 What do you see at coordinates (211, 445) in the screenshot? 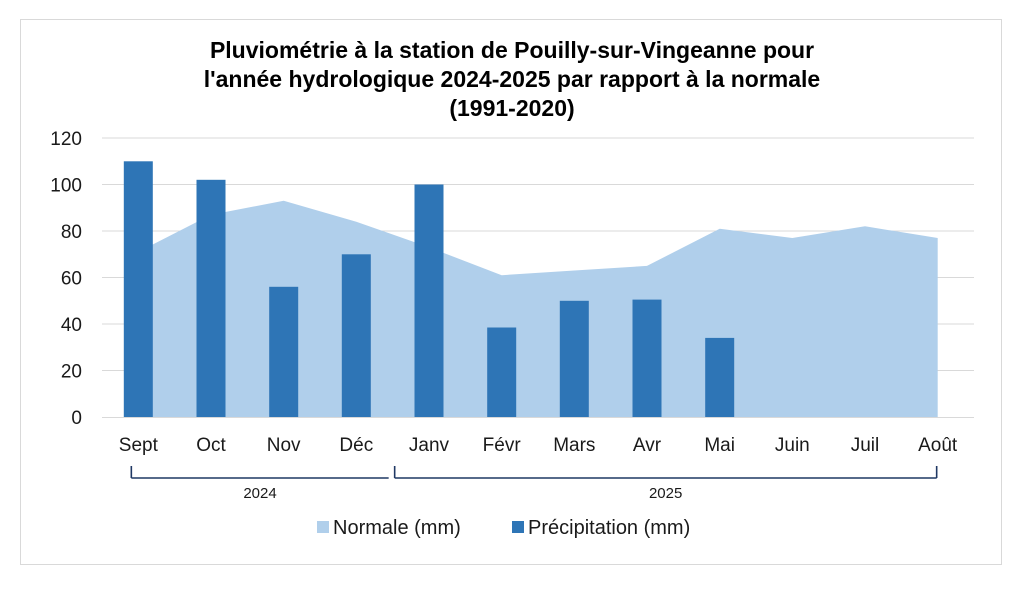
I see `x-tick-label: Oct` at bounding box center [211, 445].